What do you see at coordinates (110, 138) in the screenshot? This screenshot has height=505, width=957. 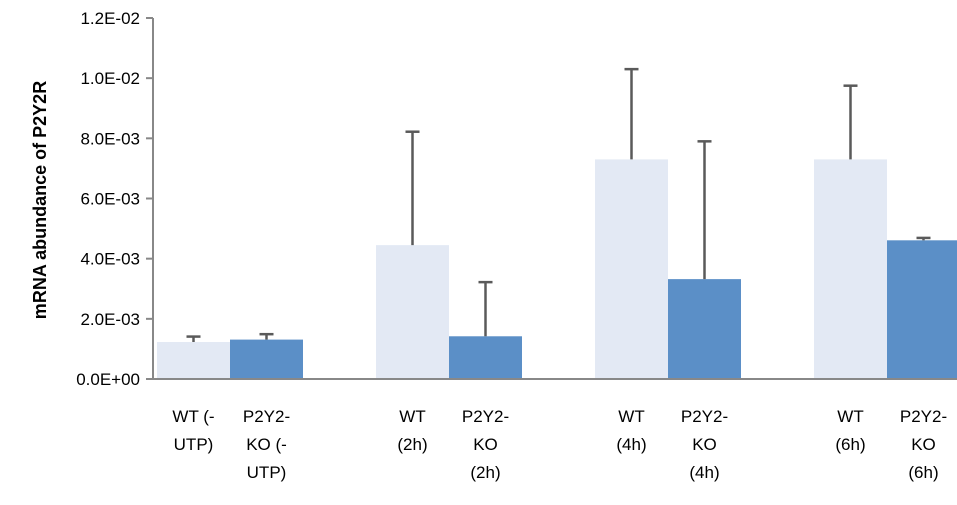 I see `y-tick-label: 8.0E-03` at bounding box center [110, 138].